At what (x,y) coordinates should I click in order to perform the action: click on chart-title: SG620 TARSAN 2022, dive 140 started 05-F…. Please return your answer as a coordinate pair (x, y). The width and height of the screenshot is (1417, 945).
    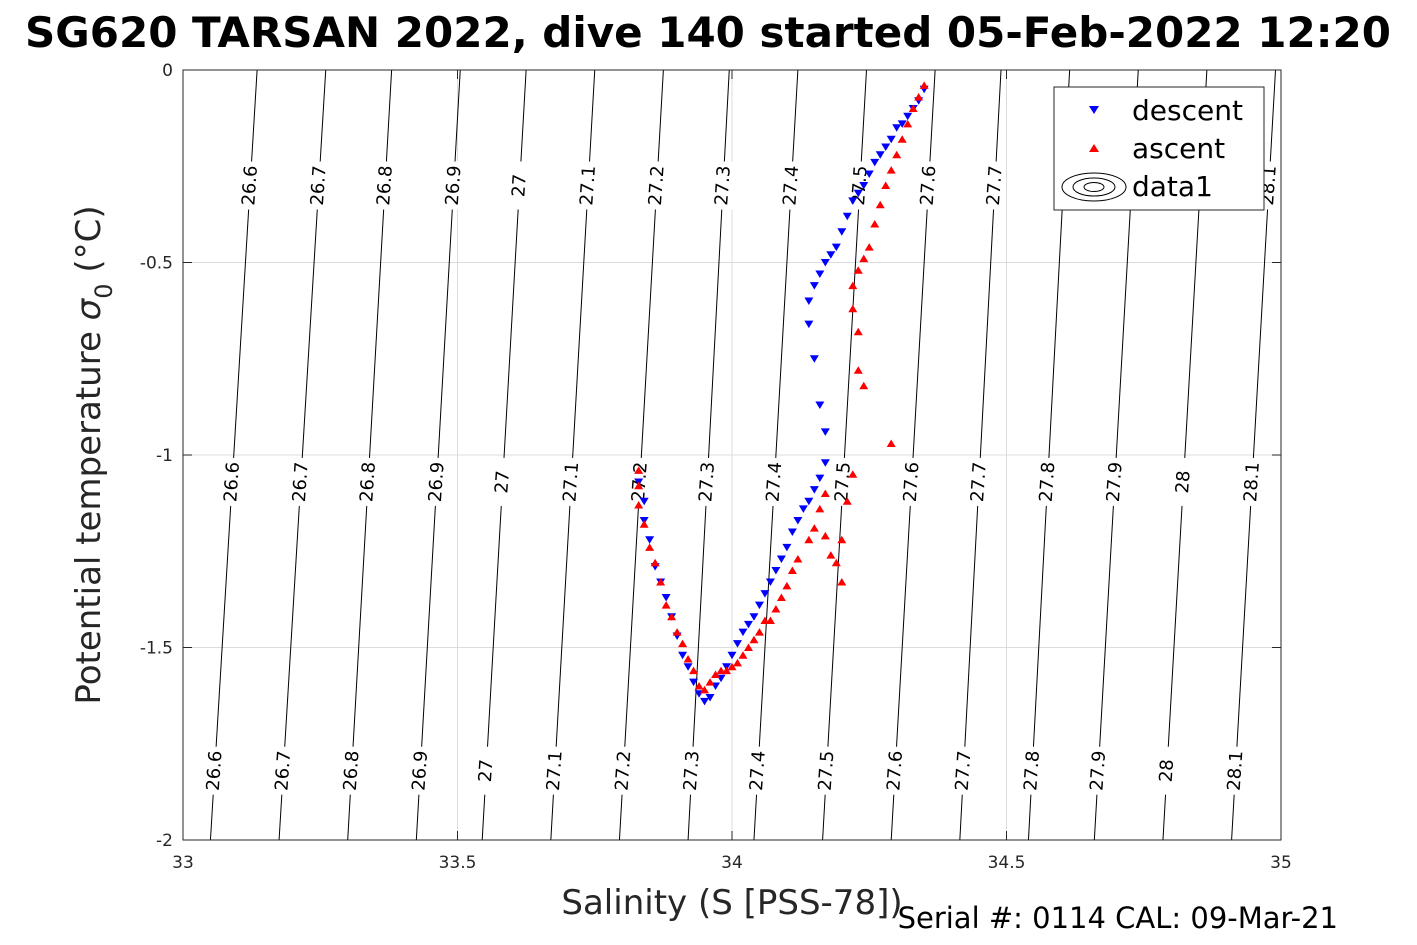
    Looking at the image, I should click on (708, 32).